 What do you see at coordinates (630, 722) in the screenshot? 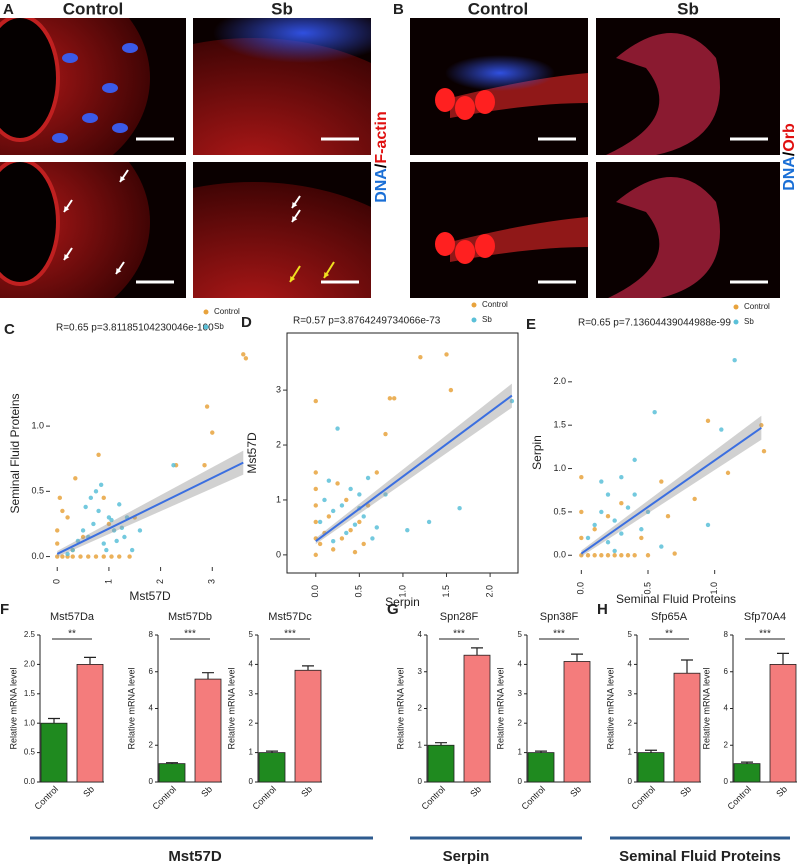
I see `y-tick-label: 2` at bounding box center [630, 722].